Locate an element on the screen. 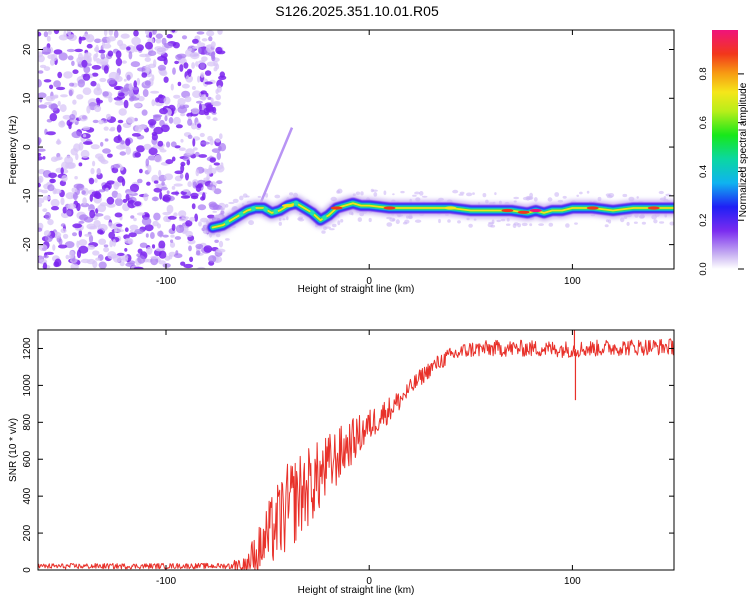  snr-x-label: Height of straight line (km) is located at coordinates (356, 590).